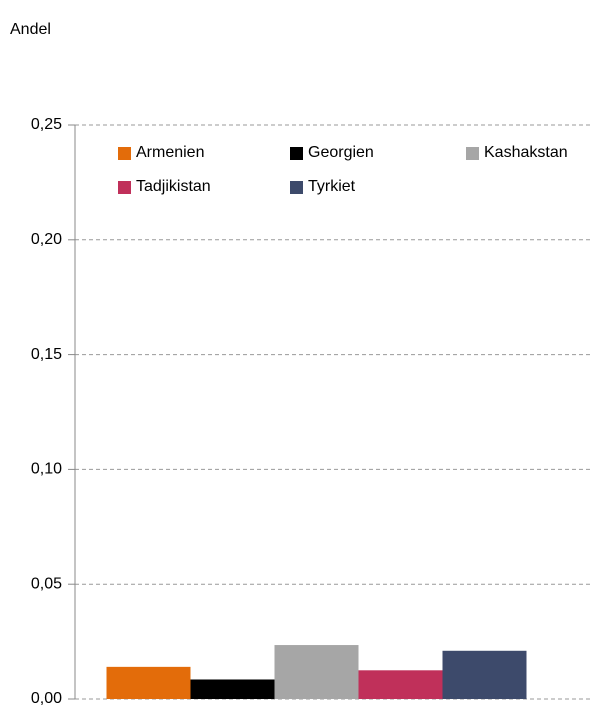 Image resolution: width=597 pixels, height=714 pixels. I want to click on legend-label: Kashakstan, so click(526, 152).